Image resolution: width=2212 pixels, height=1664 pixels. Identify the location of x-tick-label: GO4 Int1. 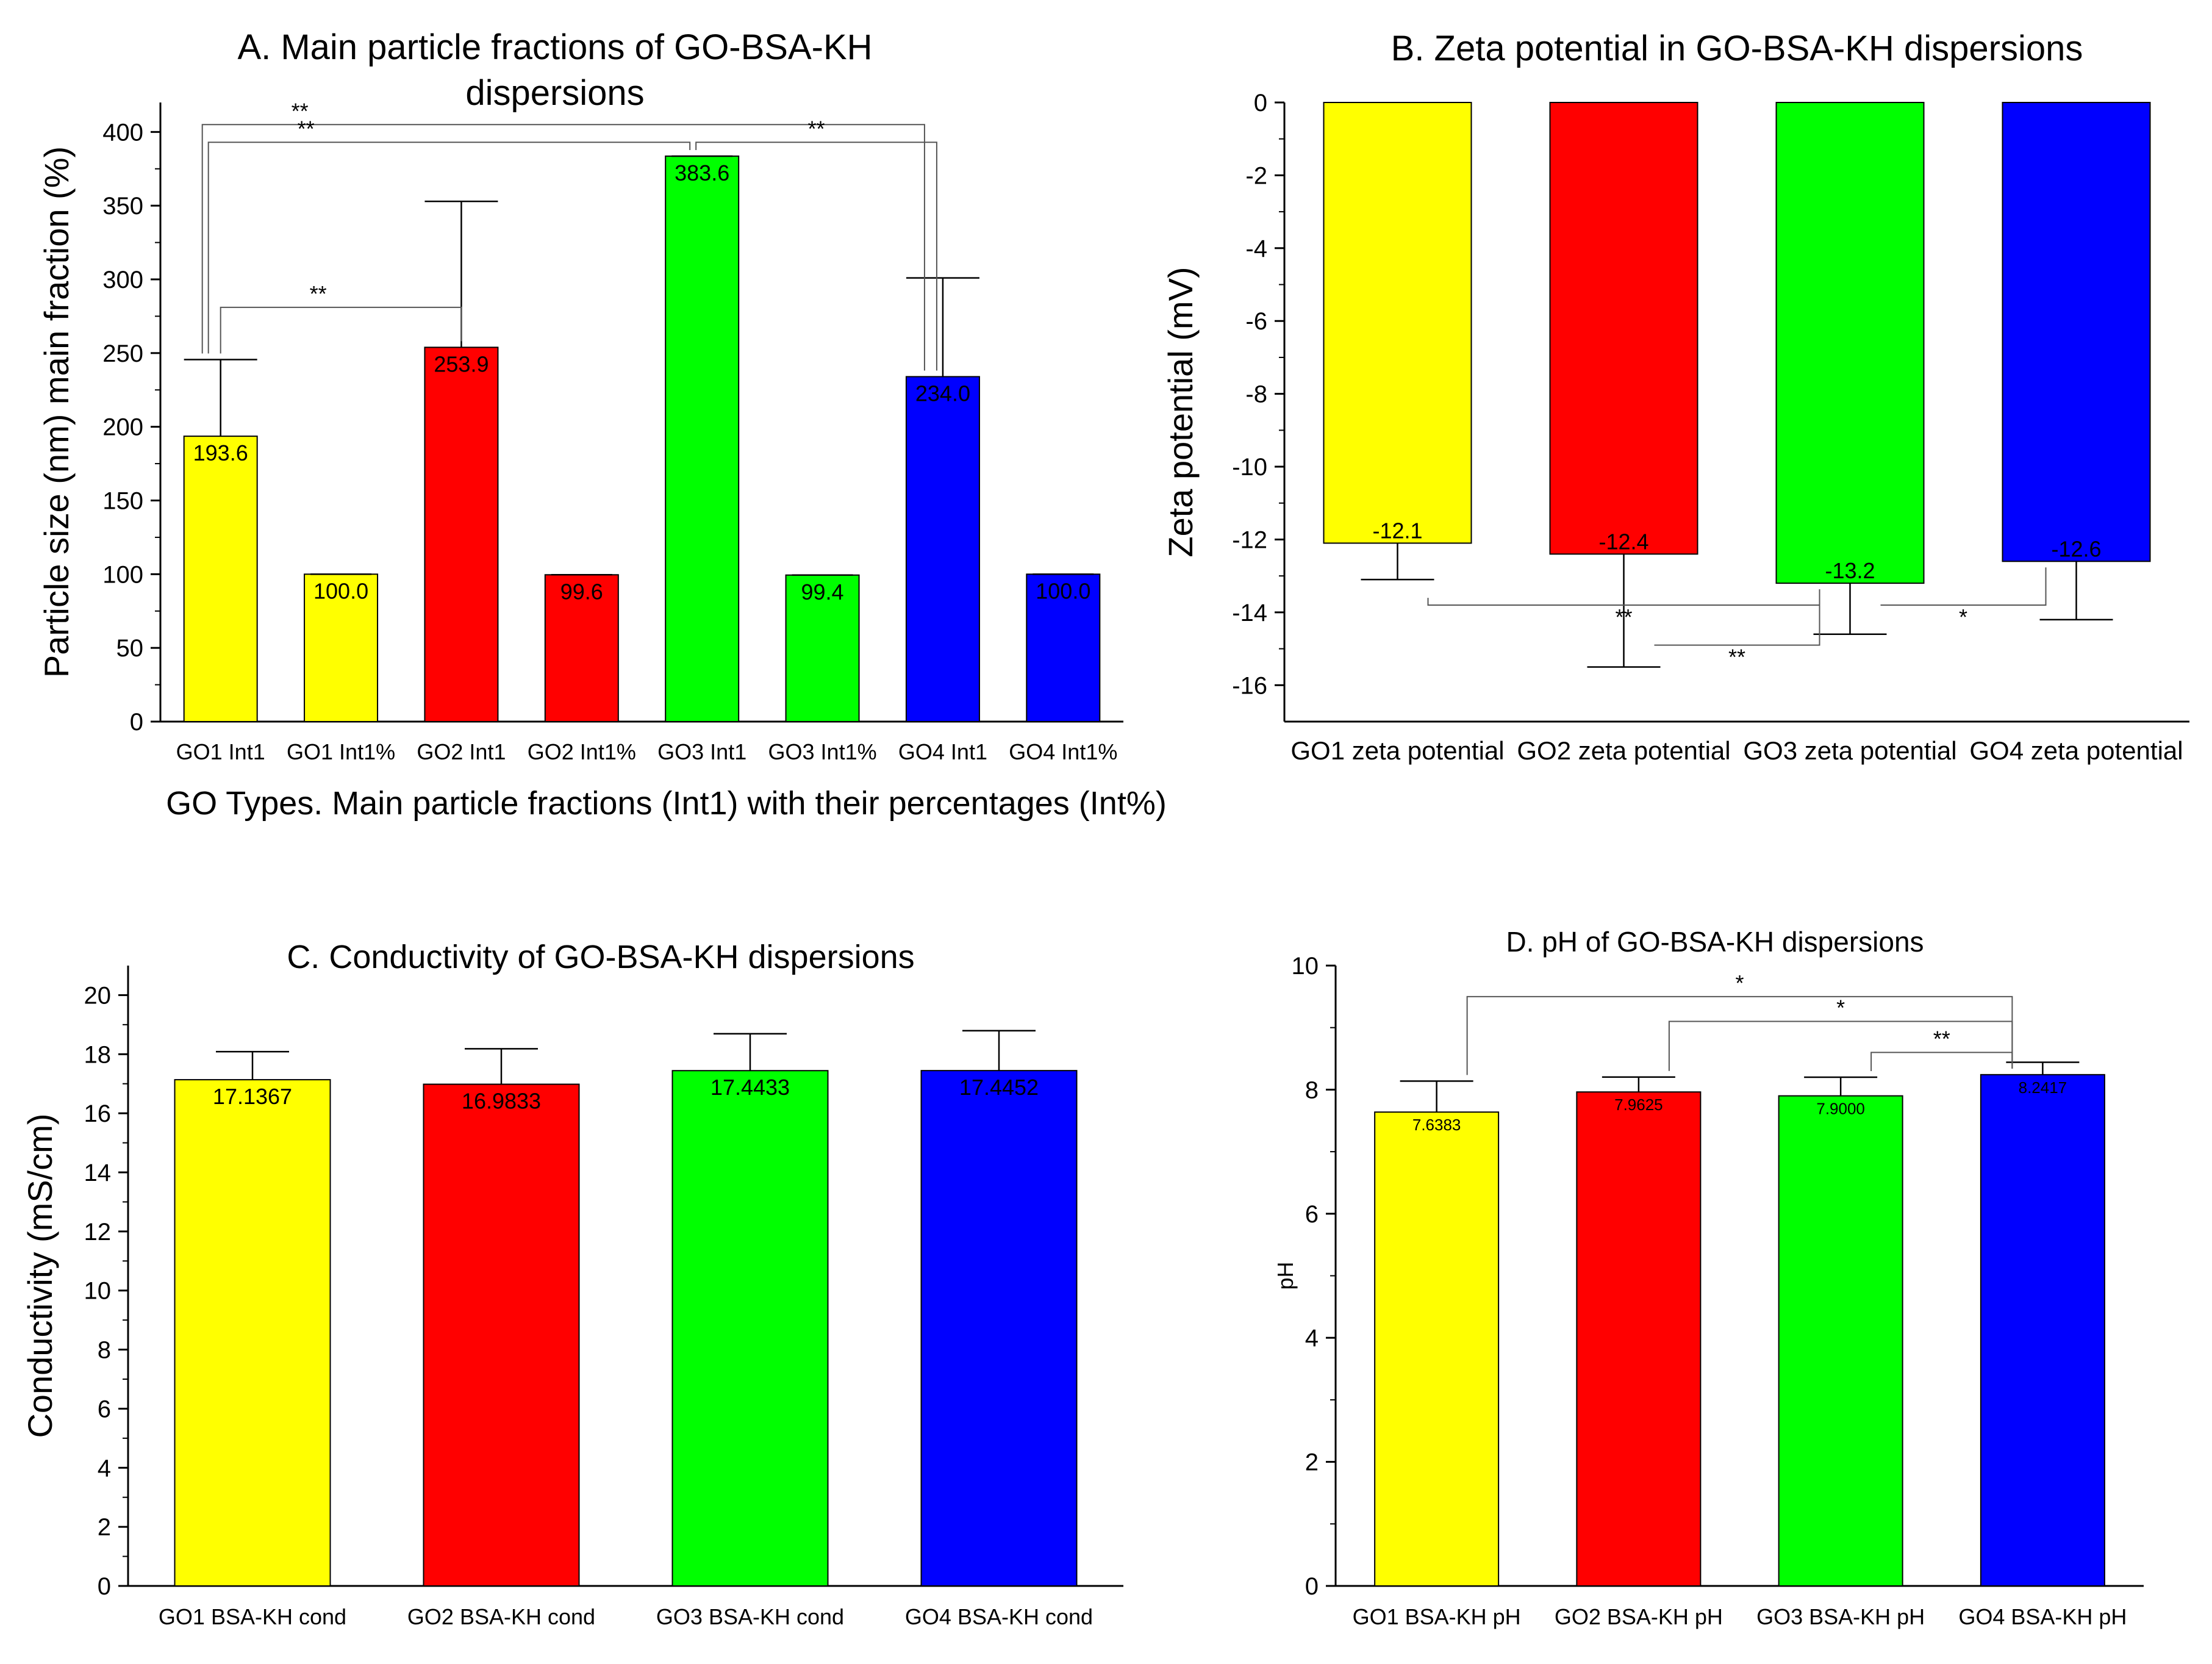
(942, 752).